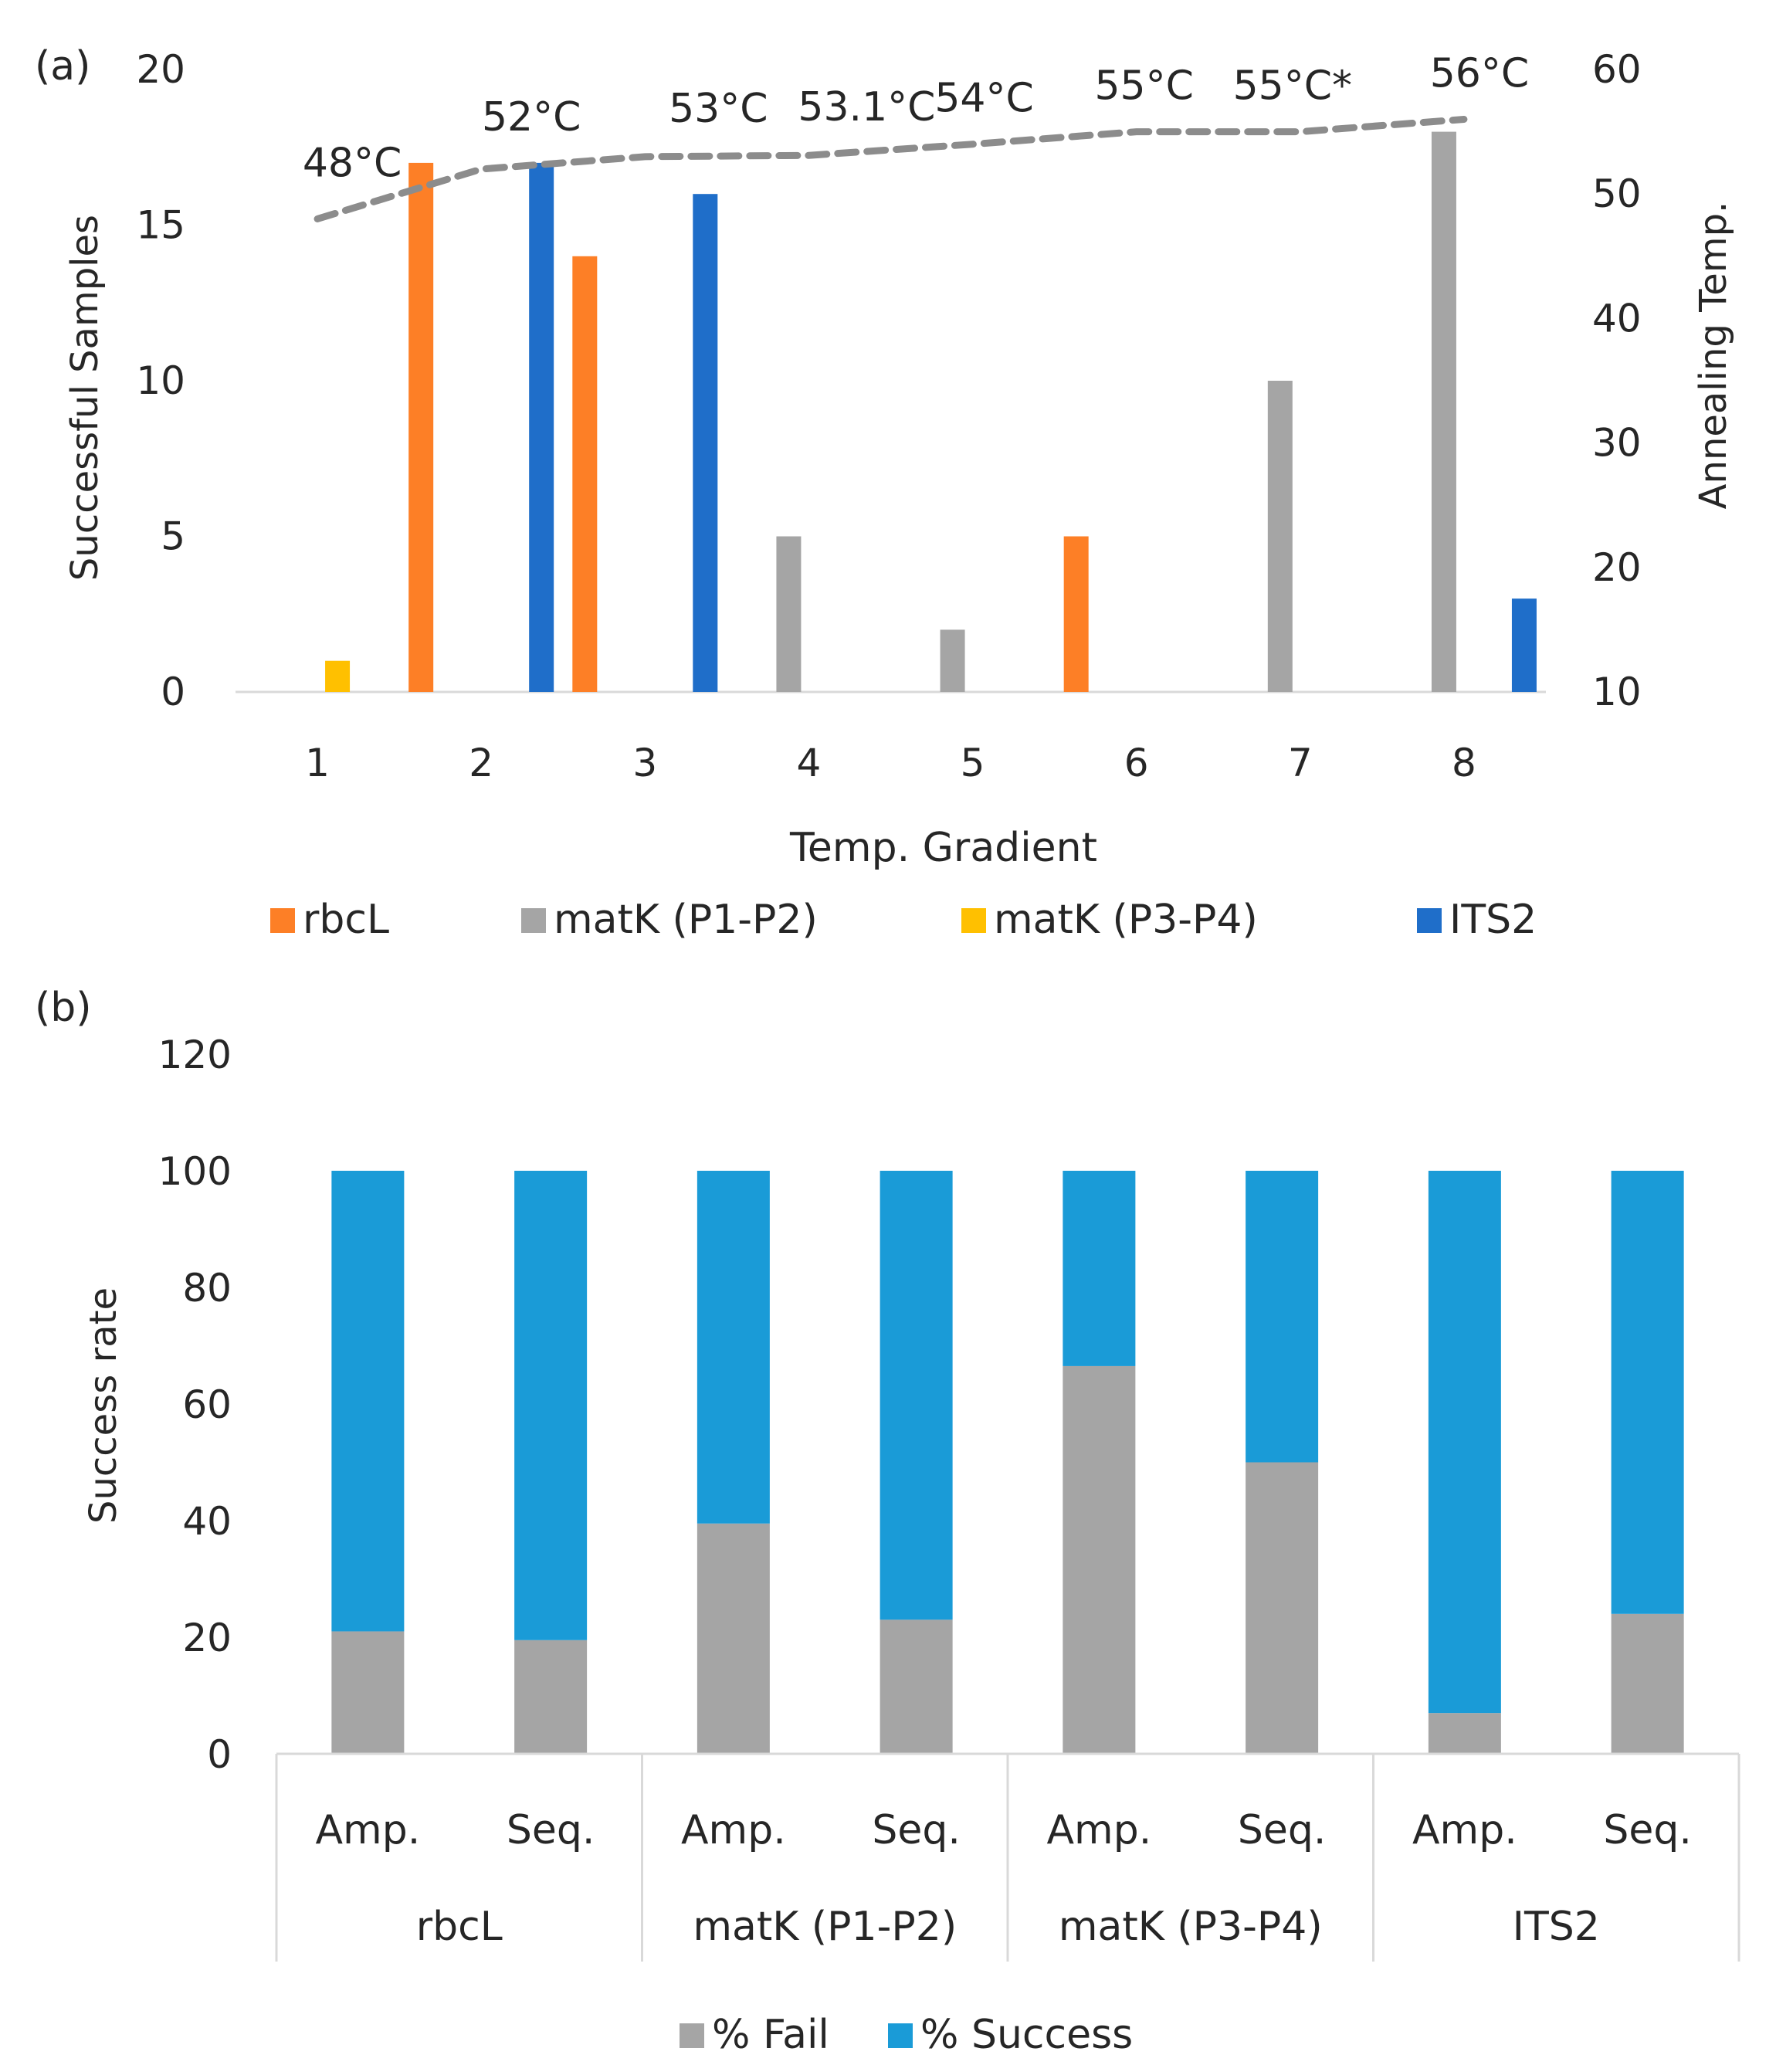 This screenshot has height=2072, width=1776. Describe the element at coordinates (63, 1008) in the screenshot. I see `panel-label-b: (b)` at that location.